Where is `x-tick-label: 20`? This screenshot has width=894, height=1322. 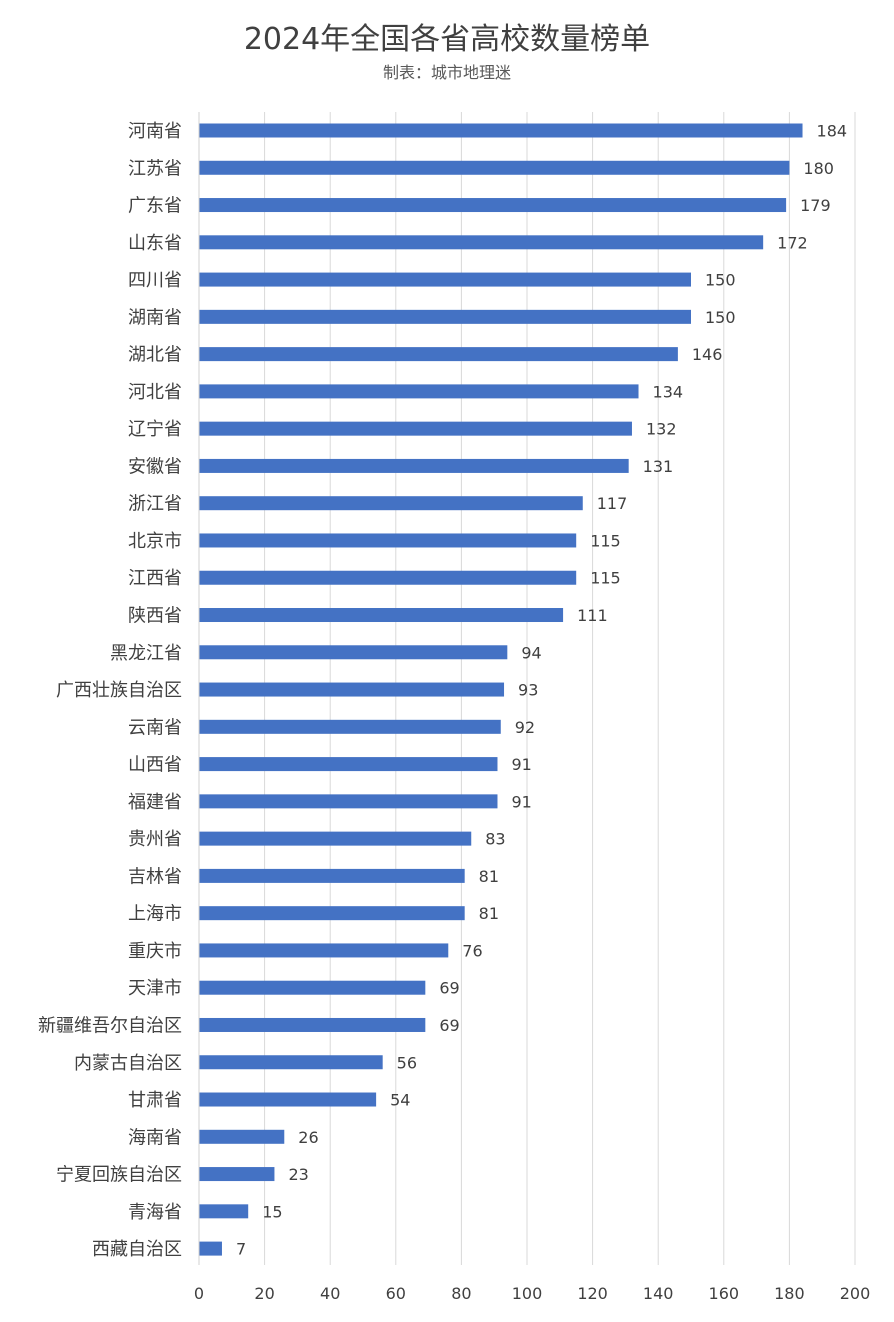
x-tick-label: 20 is located at coordinates (264, 1293).